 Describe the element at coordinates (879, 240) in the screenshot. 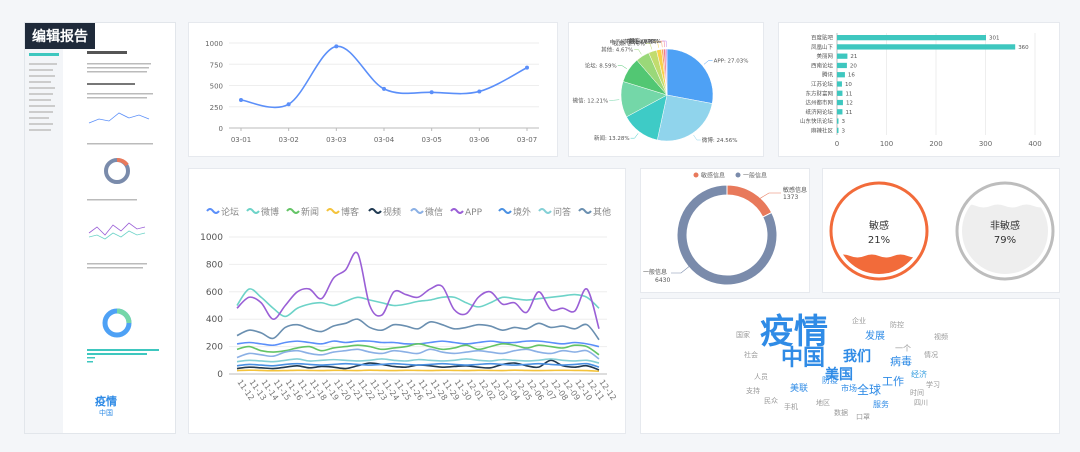

I see `gauge-percent: 21%` at that location.